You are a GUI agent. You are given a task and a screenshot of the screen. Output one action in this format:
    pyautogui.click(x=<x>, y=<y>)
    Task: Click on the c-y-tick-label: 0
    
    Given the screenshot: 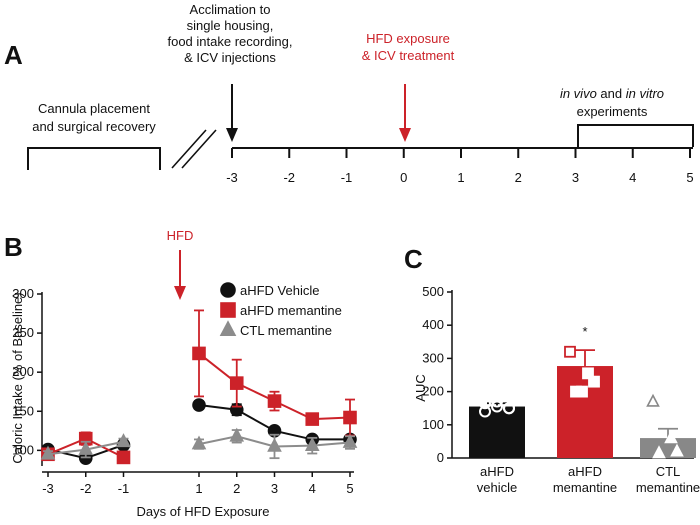 What is the action you would take?
    pyautogui.click(x=440, y=457)
    